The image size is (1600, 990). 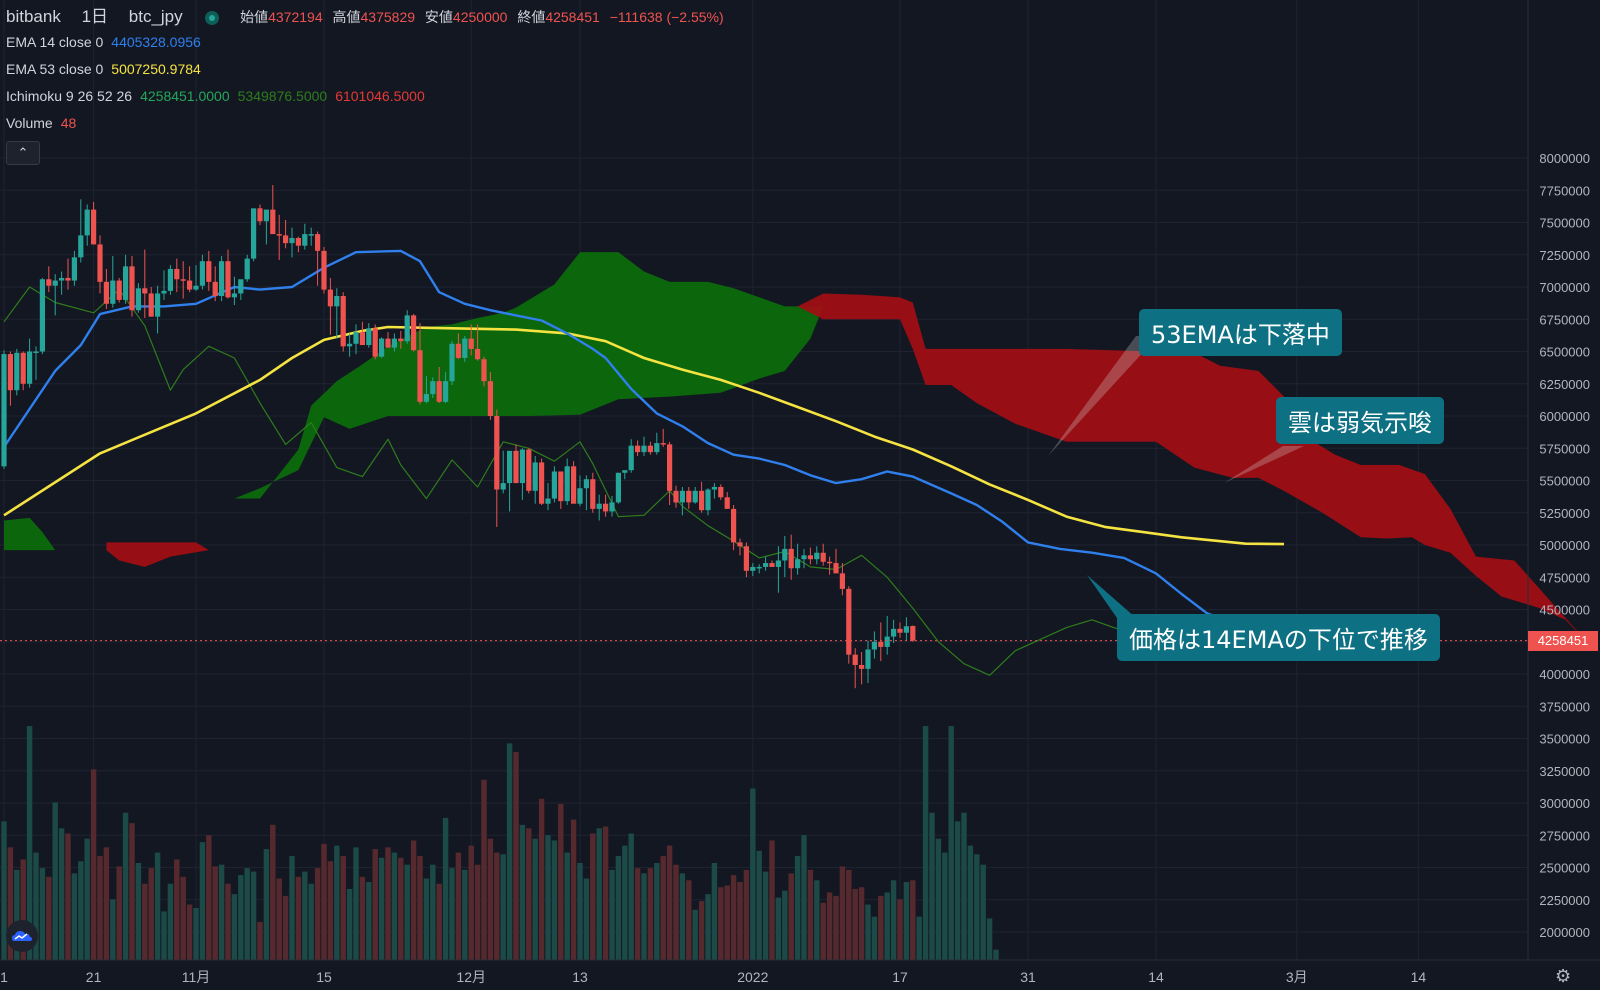 I want to click on ema53-label: EMA 53 close 0, so click(x=55, y=69).